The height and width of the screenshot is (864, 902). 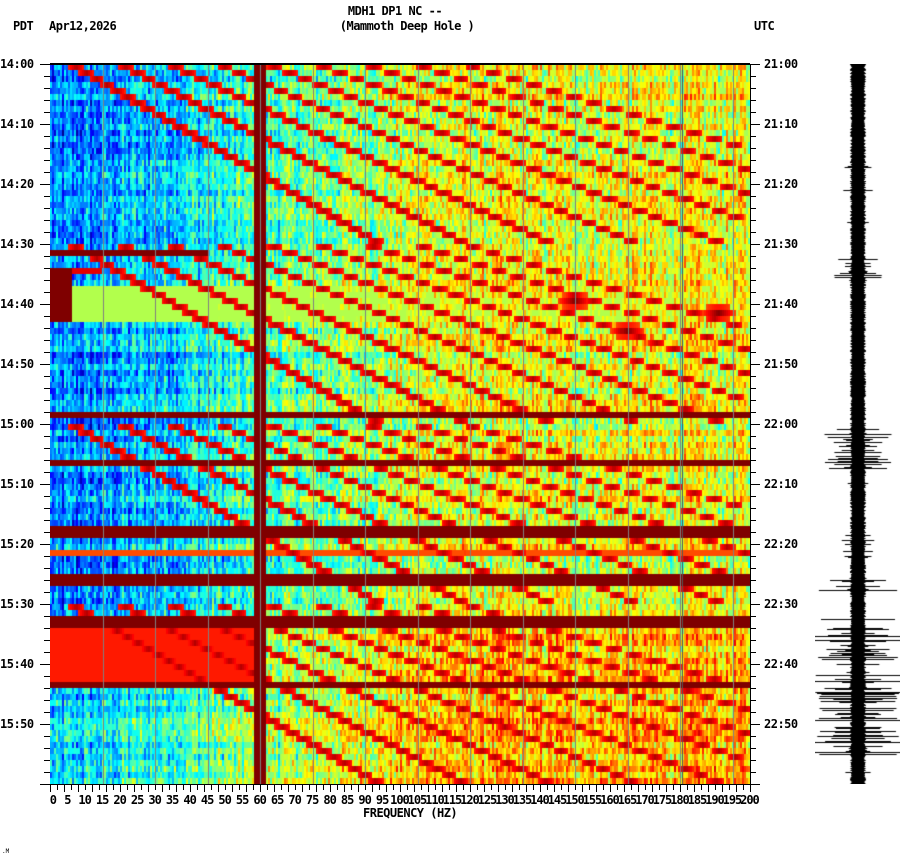 I want to click on x-tick-label: 70, so click(x=294, y=800).